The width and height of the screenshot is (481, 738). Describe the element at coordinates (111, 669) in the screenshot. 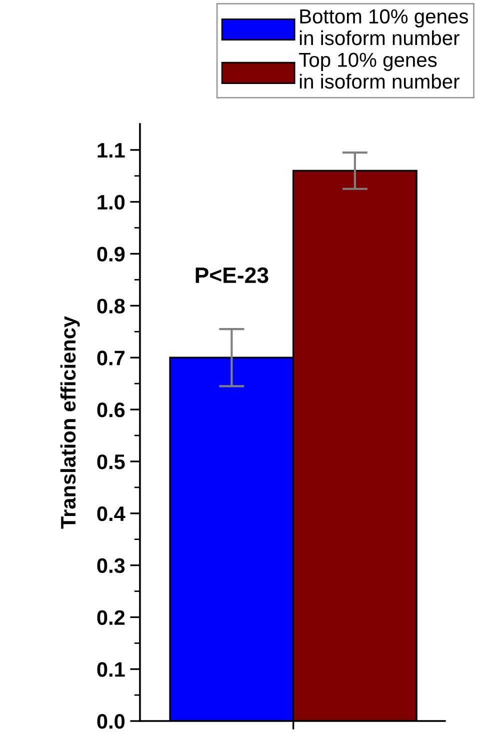

I see `y-tick-label: 0.1` at that location.